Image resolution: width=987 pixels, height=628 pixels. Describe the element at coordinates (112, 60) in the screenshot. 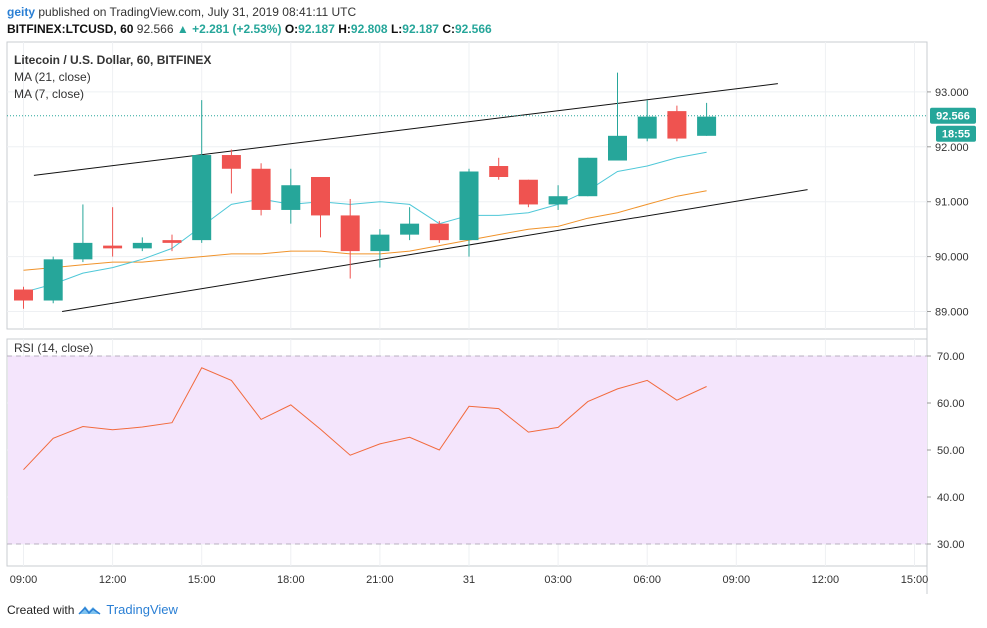

I see `chart-title: Litecoin / U.S. Dollar, 60, BITFINEX` at that location.